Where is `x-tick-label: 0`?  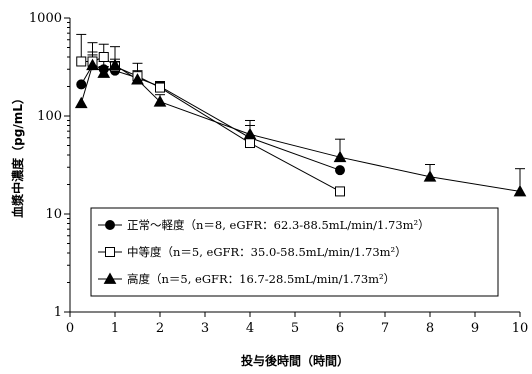 x-tick-label: 0 is located at coordinates (70, 328).